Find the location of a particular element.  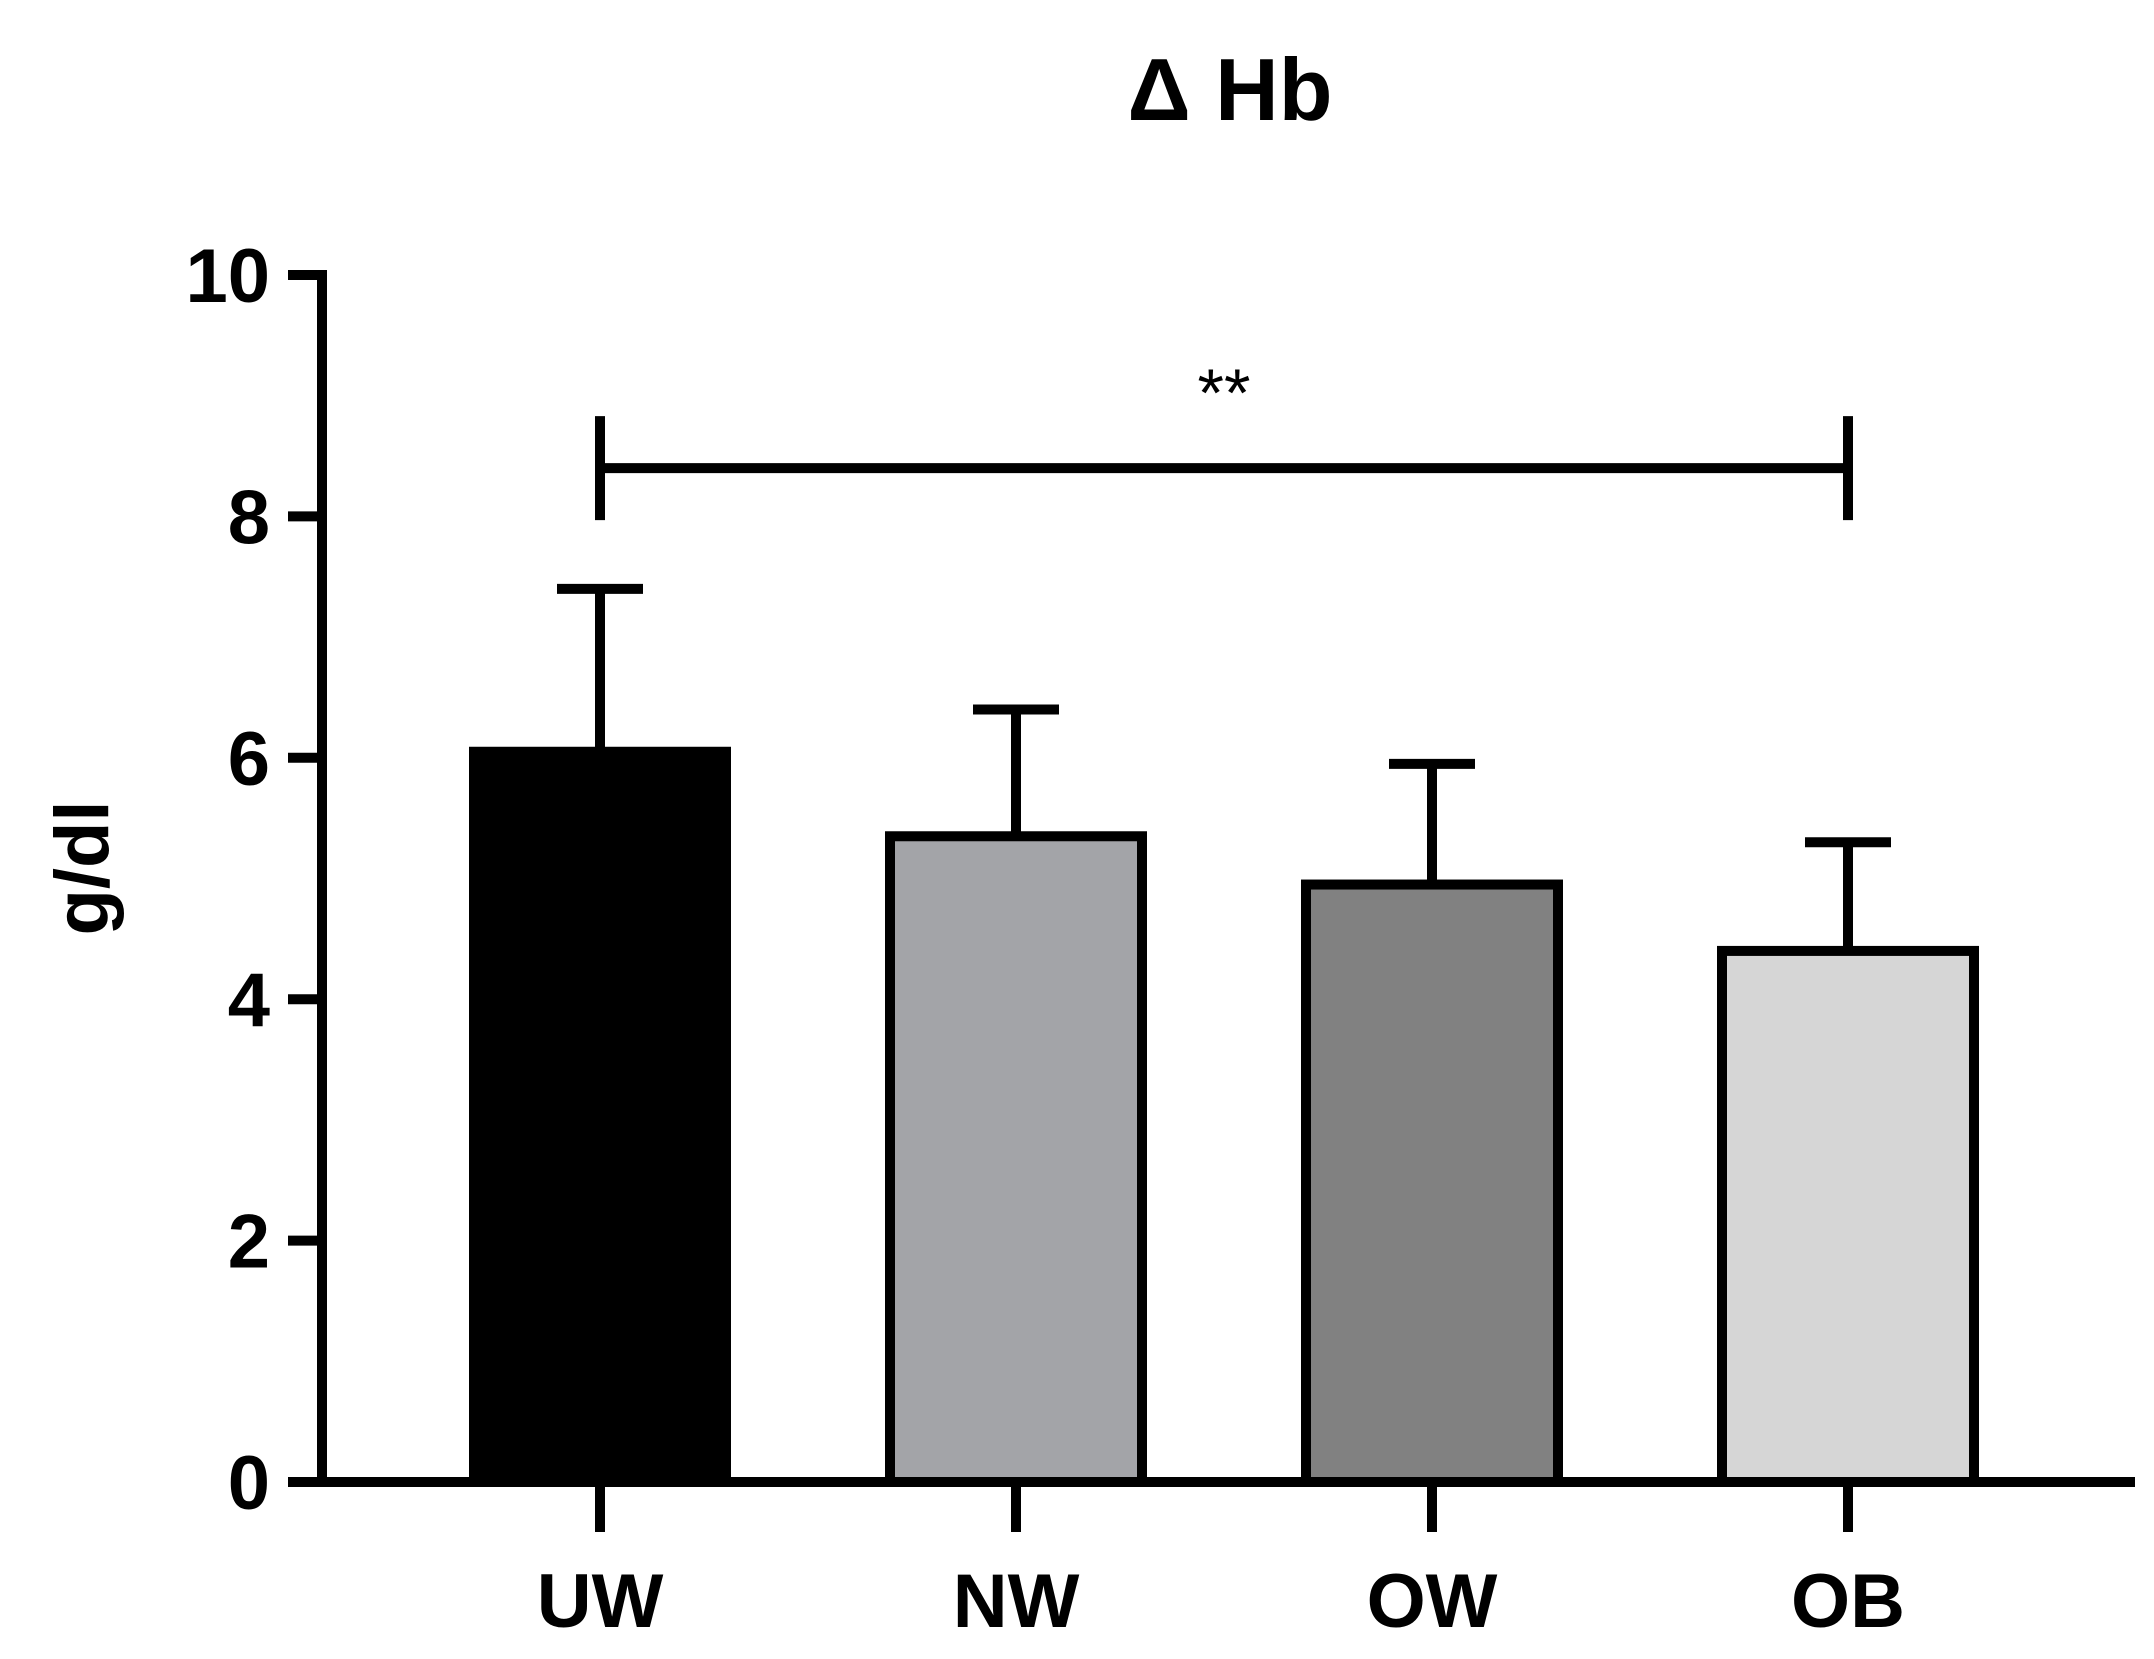

y-tick-label-8: 8 is located at coordinates (249, 517).